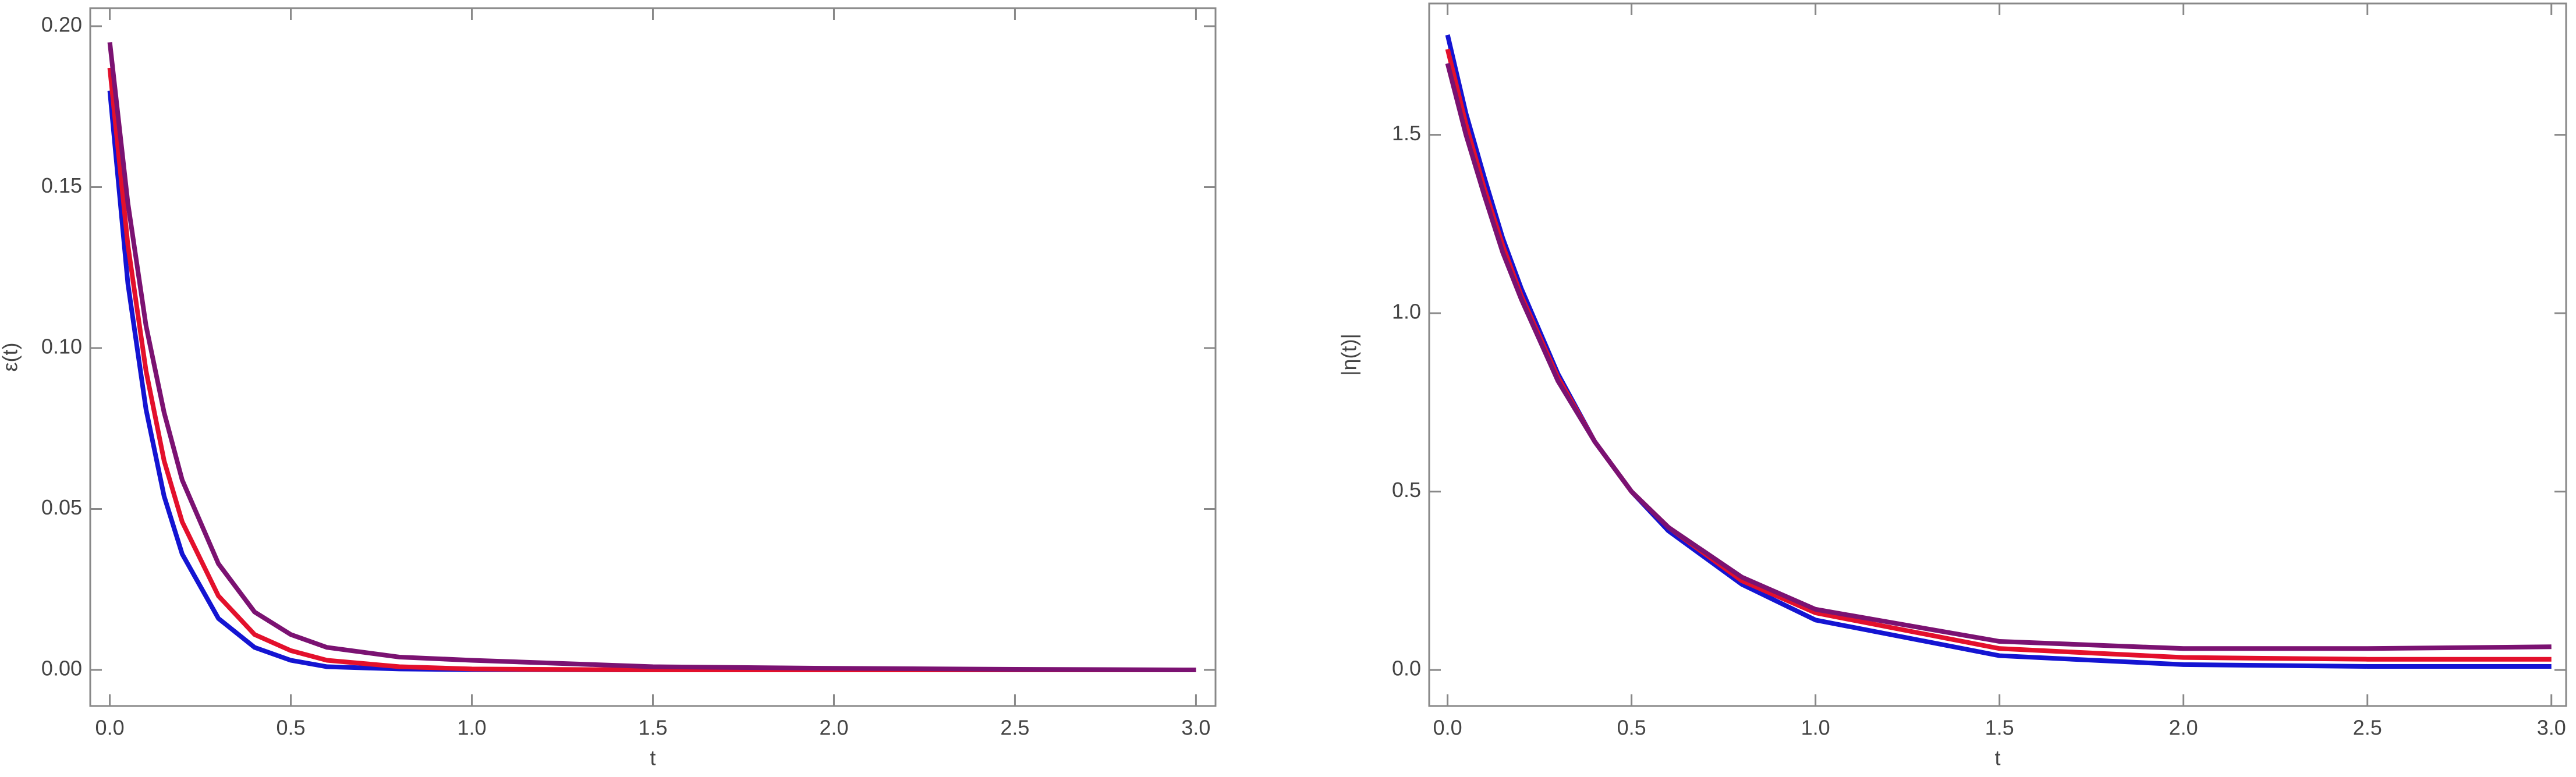  Describe the element at coordinates (1406, 133) in the screenshot. I see `y-tick-label: 1.5` at that location.